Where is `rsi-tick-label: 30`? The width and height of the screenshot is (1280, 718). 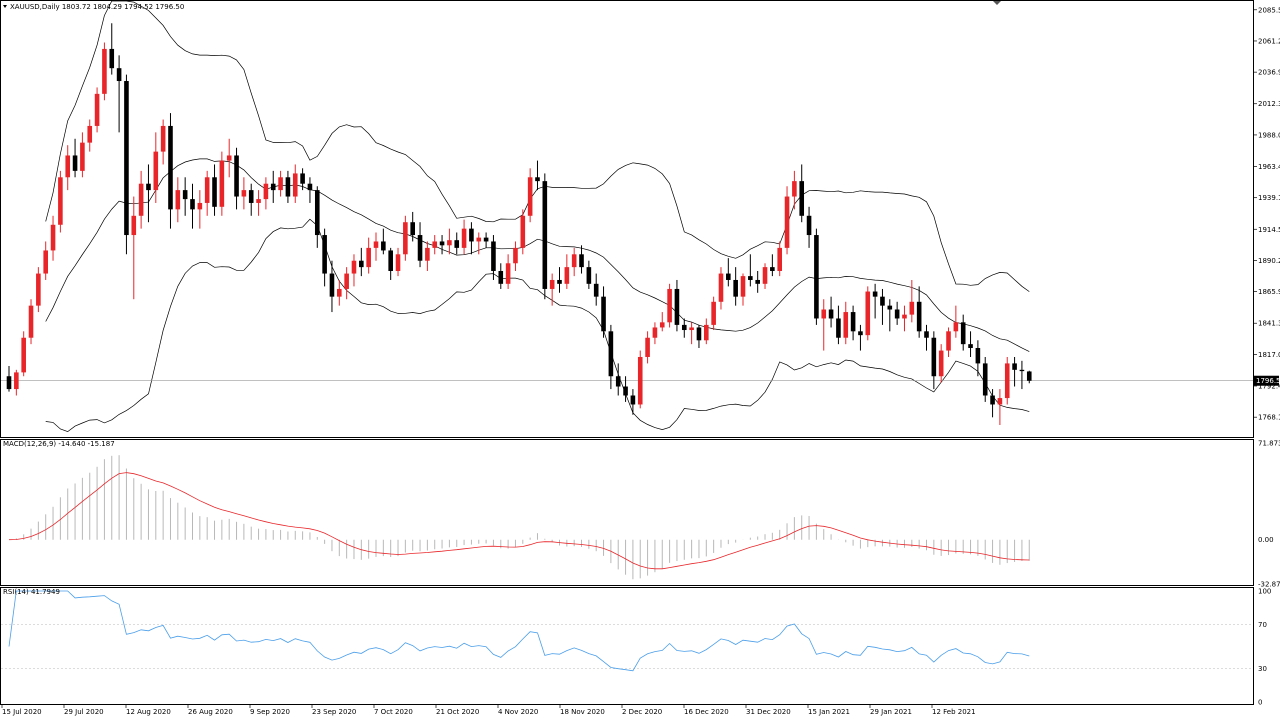 rsi-tick-label: 30 is located at coordinates (1262, 669).